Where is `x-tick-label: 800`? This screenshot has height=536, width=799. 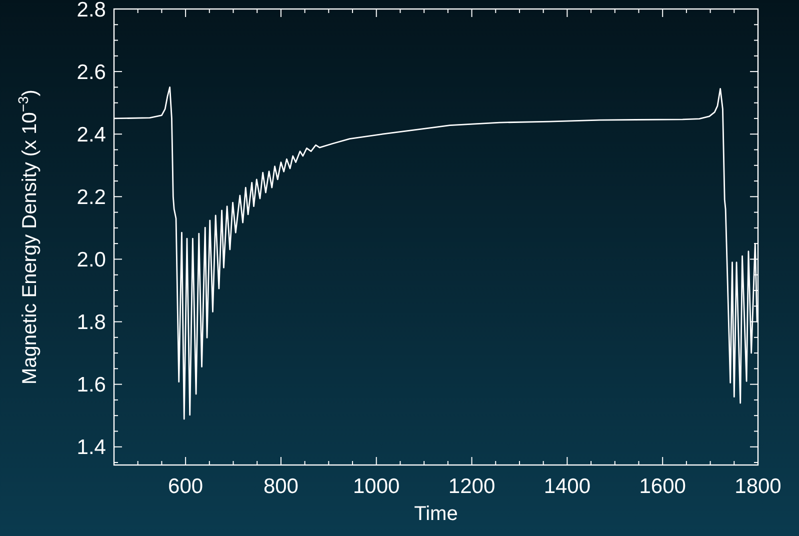
x-tick-label: 800 is located at coordinates (280, 486).